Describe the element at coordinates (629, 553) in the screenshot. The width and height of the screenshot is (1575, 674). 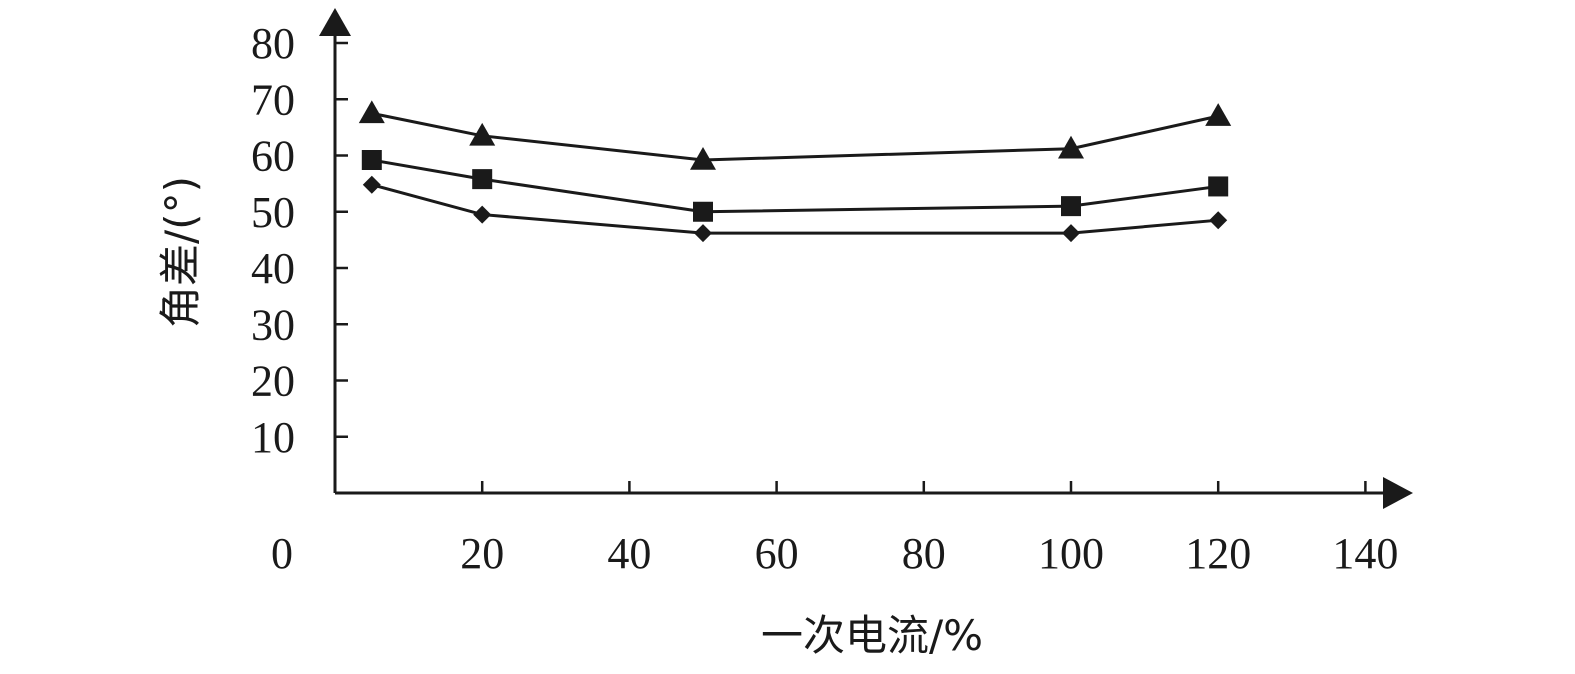
I see `x-tick-label: 40` at that location.